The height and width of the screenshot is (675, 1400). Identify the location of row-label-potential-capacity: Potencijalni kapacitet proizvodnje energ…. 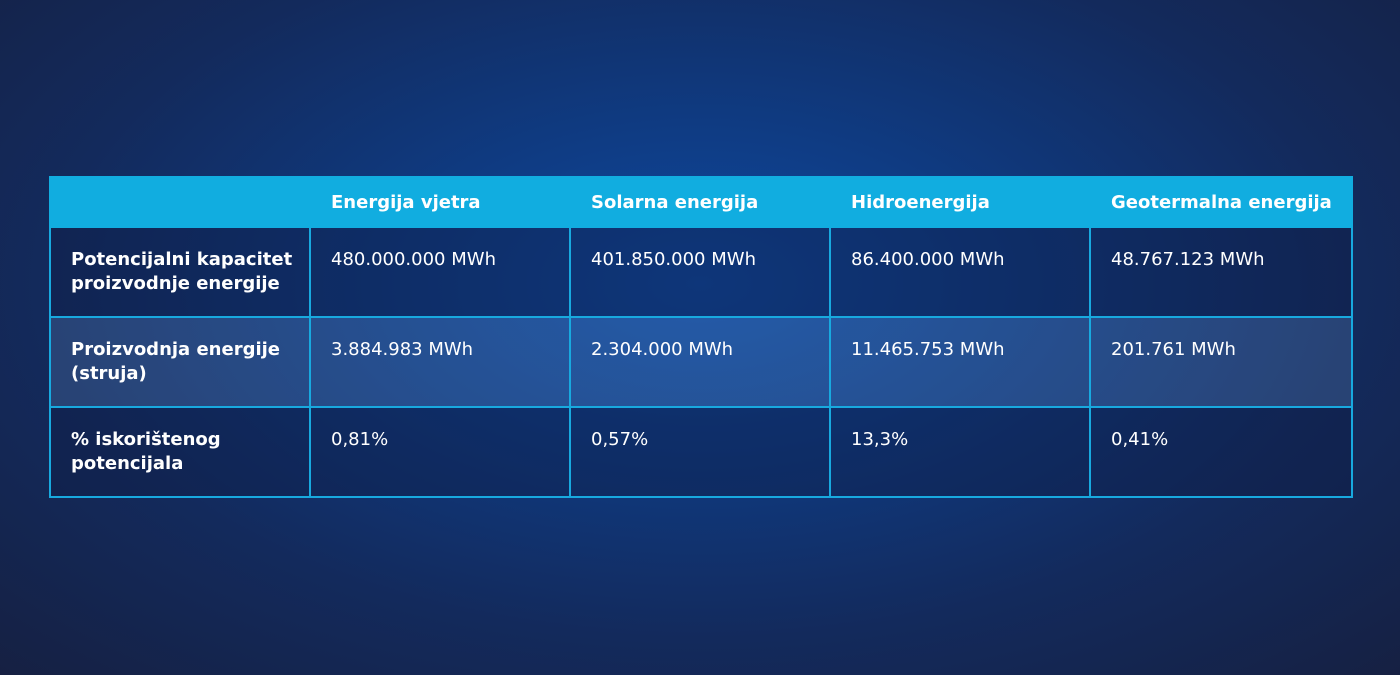
(180, 272).